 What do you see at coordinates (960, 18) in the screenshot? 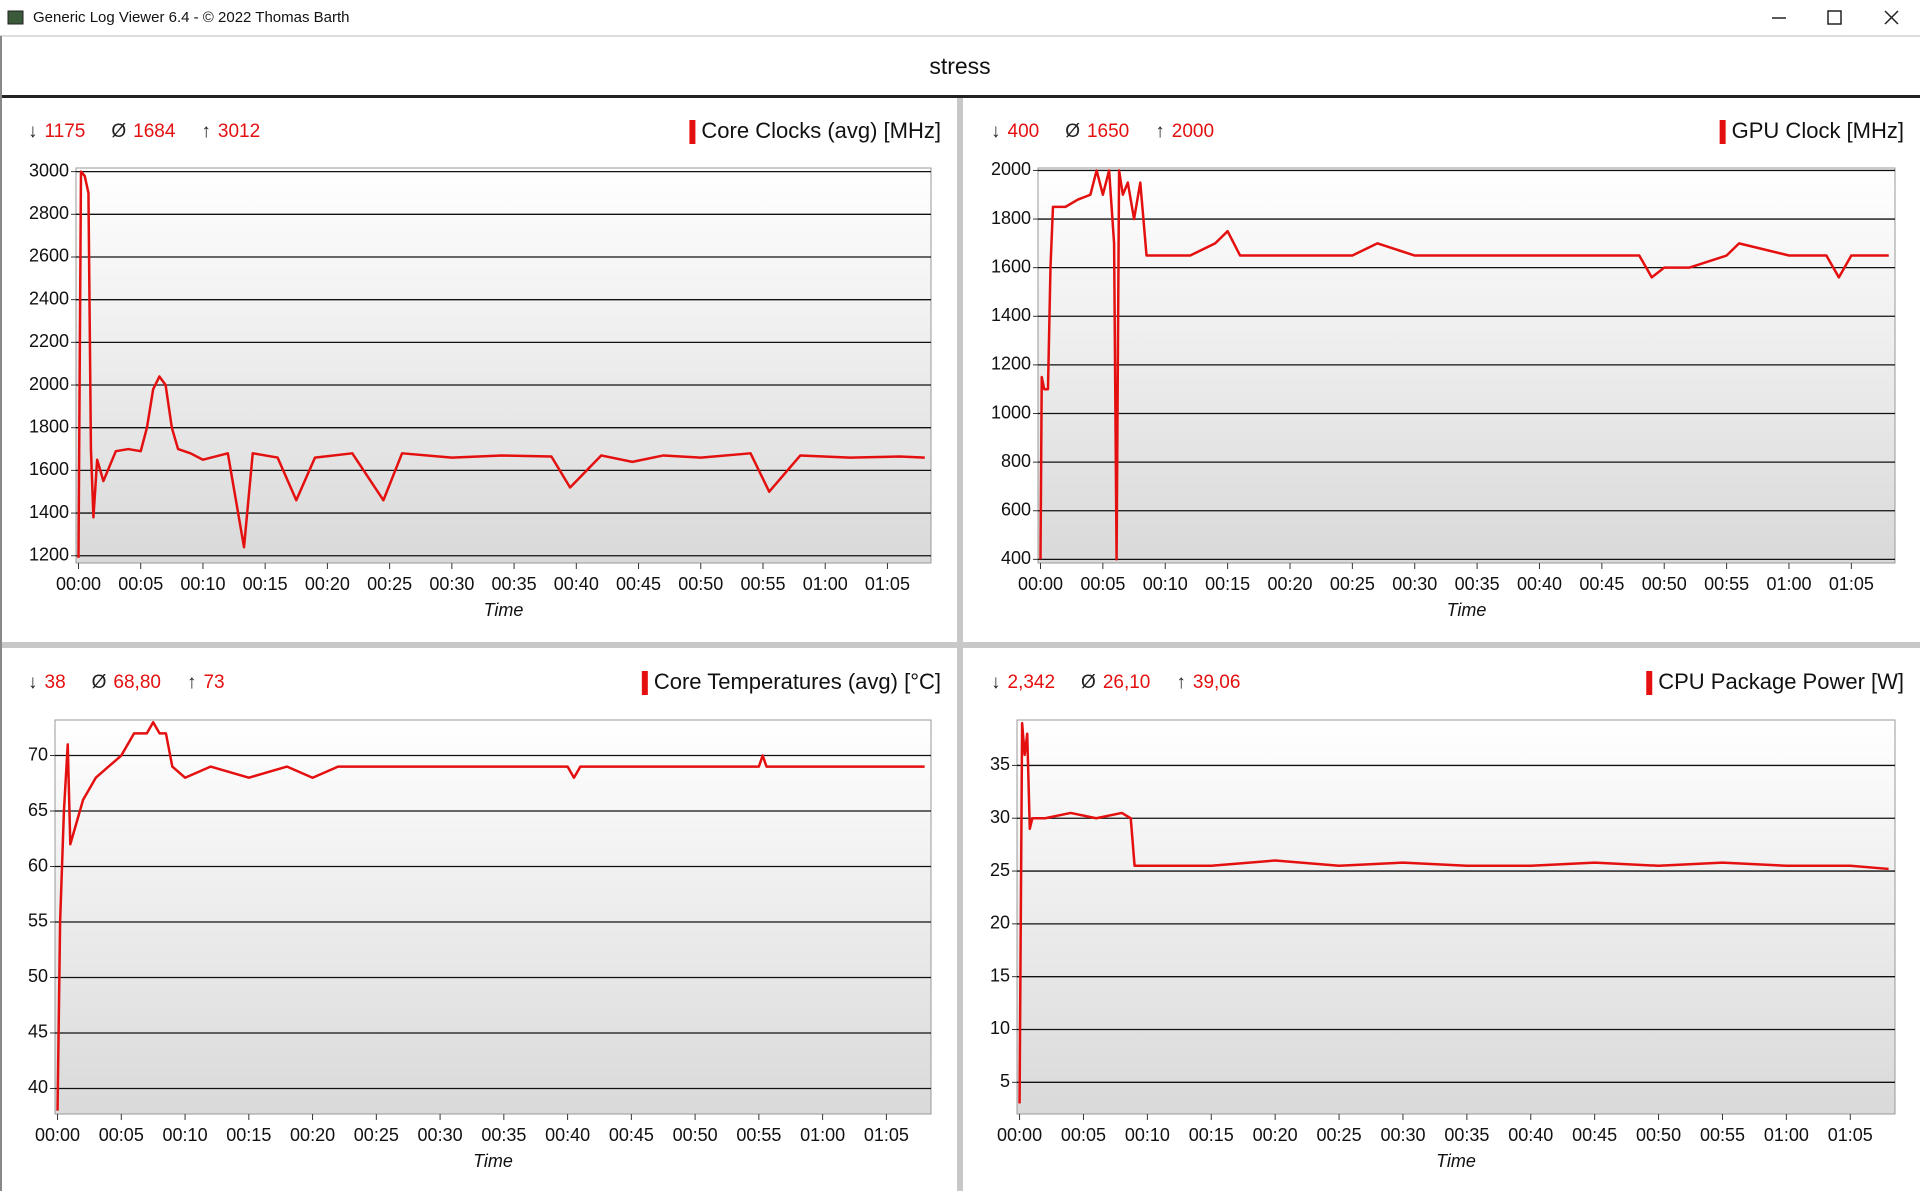
I see `title-bar` at bounding box center [960, 18].